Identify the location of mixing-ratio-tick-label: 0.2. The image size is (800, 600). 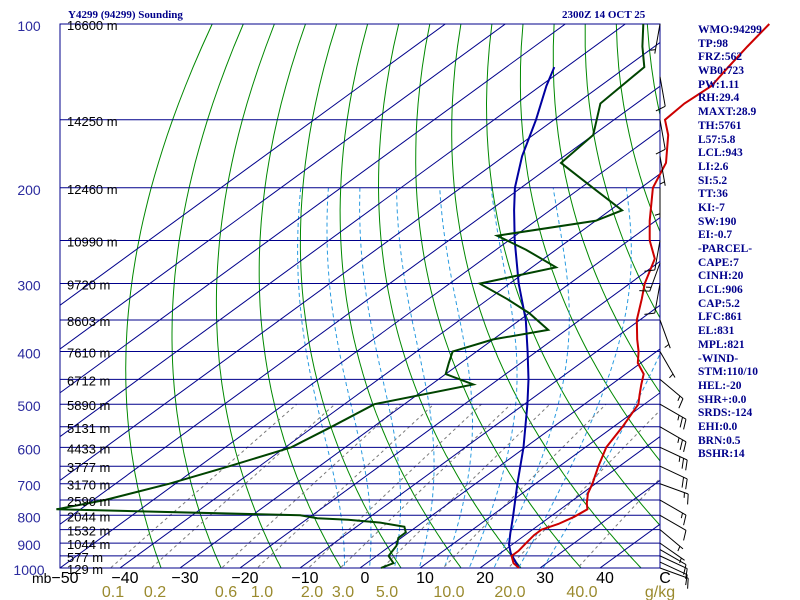
(155, 592).